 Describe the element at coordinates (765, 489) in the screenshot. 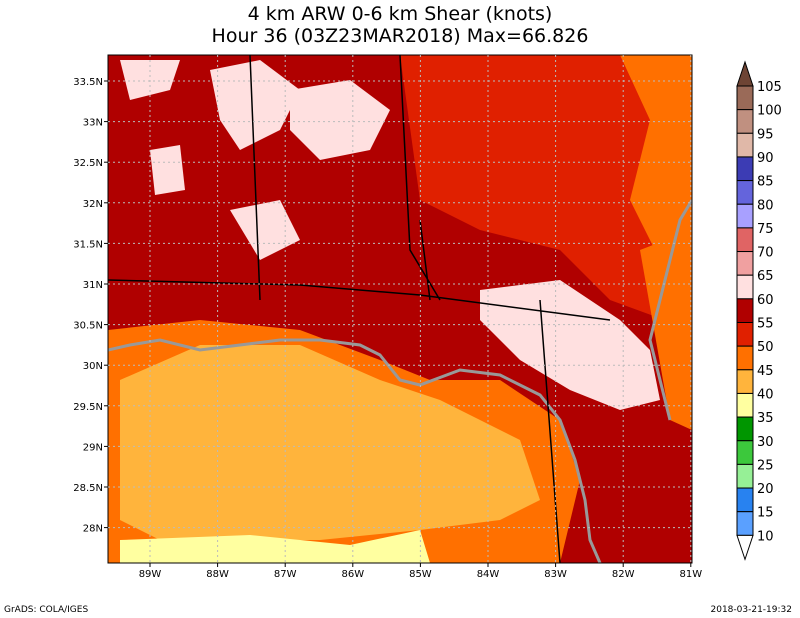

I see `colorbar-label: 20` at that location.